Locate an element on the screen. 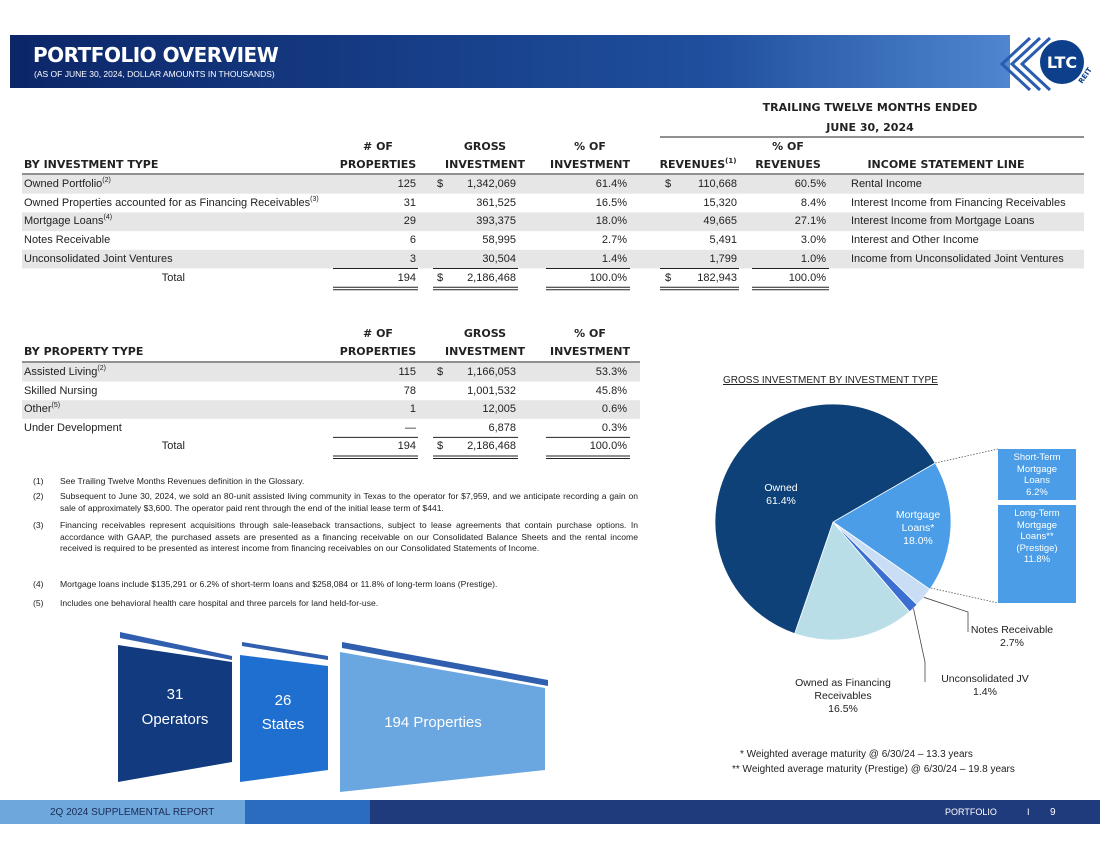 The height and width of the screenshot is (849, 1100). callout-box is located at coordinates (1037, 474).